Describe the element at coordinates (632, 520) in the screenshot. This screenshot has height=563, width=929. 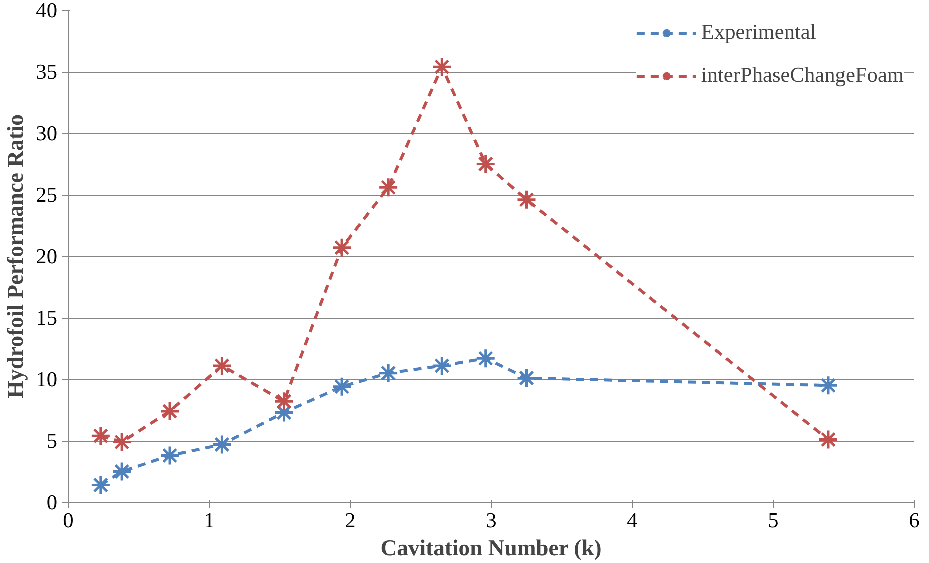
I see `x-tick-label: 4` at that location.